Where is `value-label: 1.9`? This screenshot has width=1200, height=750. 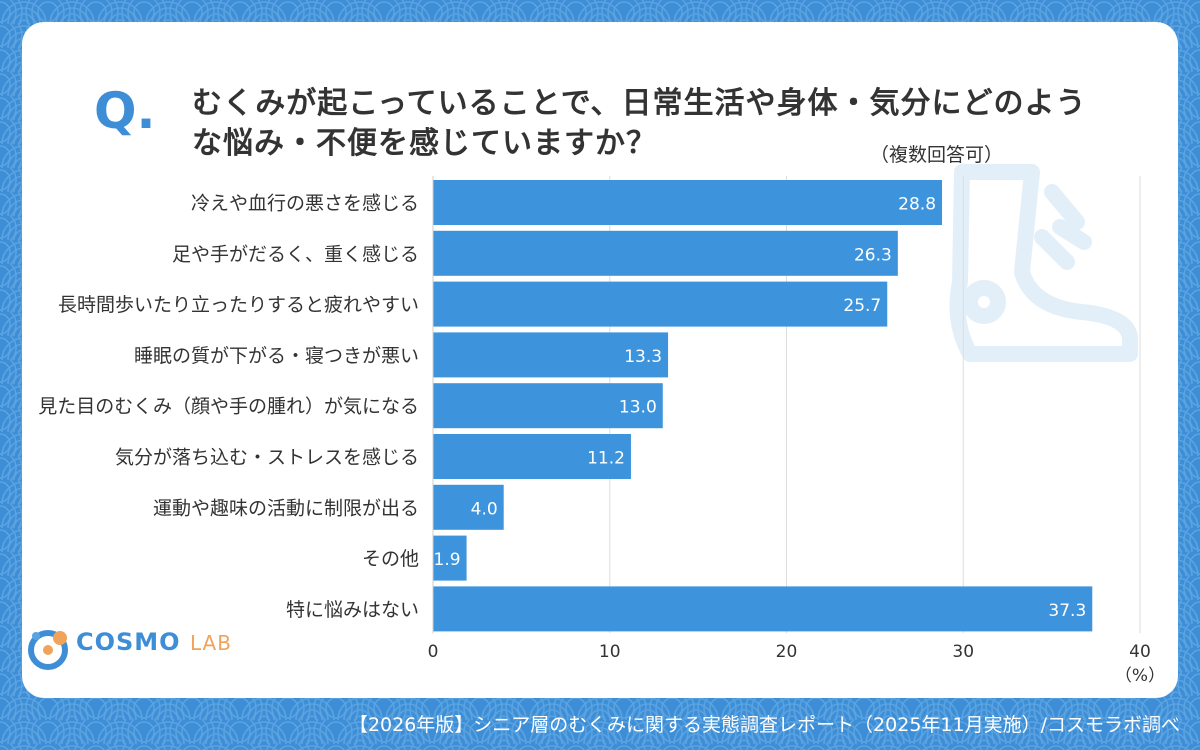 value-label: 1.9 is located at coordinates (447, 560).